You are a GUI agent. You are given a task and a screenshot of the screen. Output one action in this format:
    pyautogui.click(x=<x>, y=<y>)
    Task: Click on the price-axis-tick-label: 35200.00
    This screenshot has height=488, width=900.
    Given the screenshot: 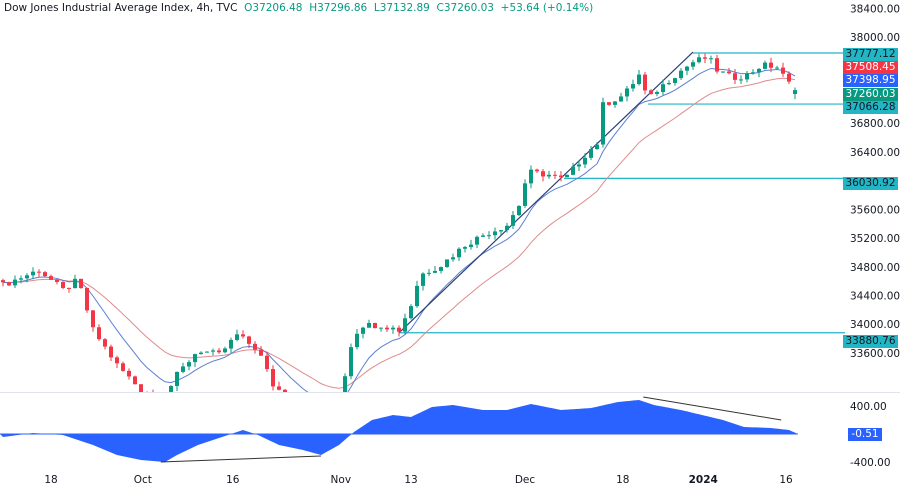 What is the action you would take?
    pyautogui.click(x=875, y=239)
    